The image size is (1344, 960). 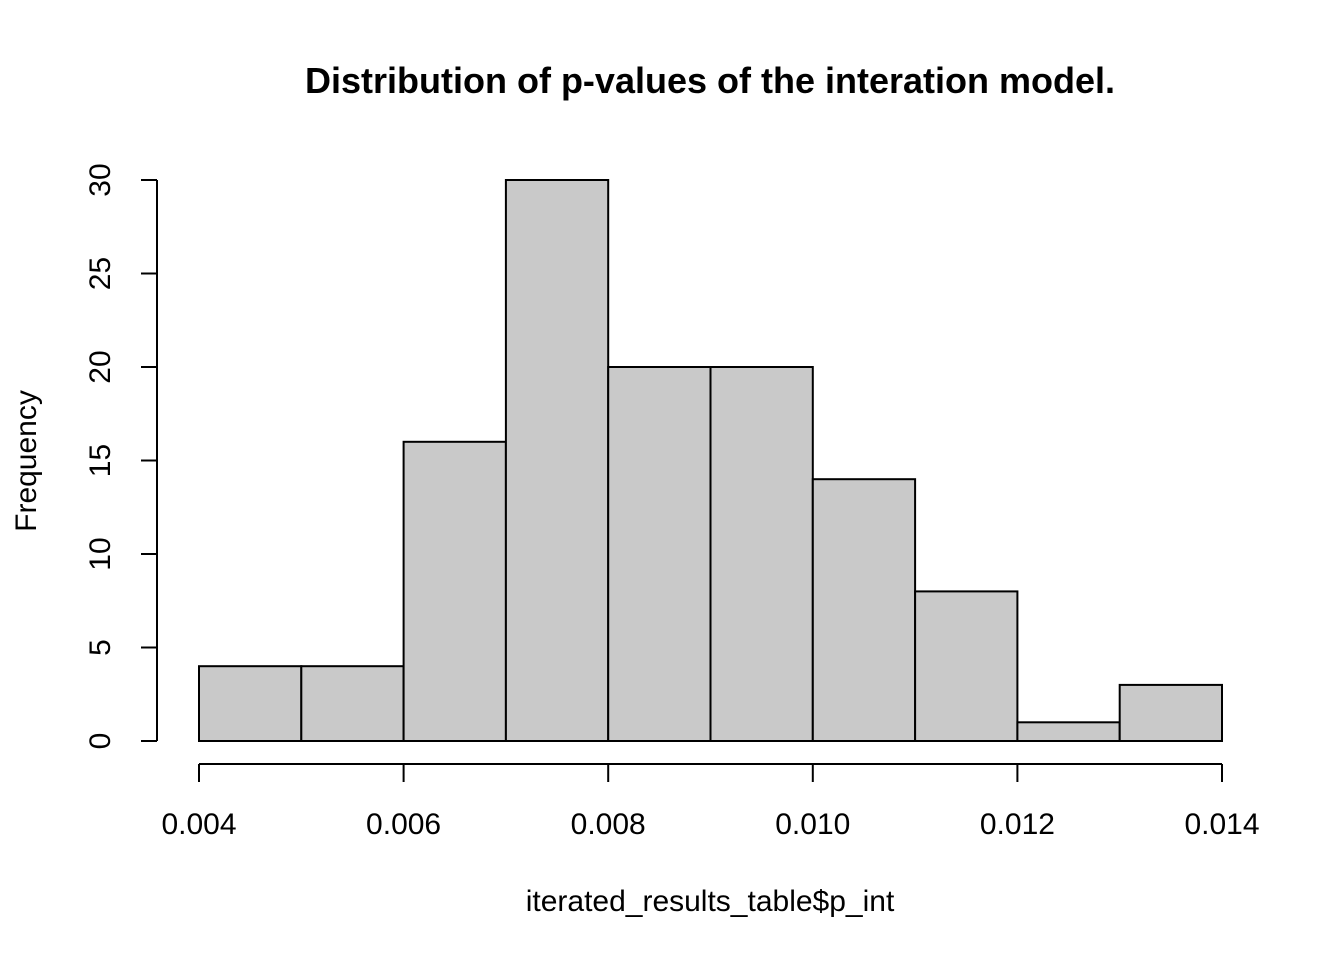 What do you see at coordinates (1017, 824) in the screenshot?
I see `x-tick-label: 0.012` at bounding box center [1017, 824].